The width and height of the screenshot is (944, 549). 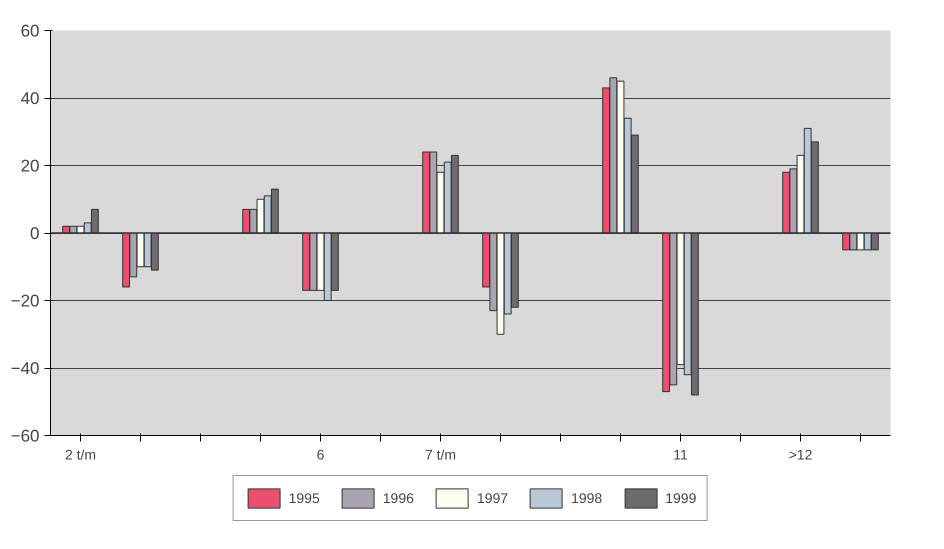 I want to click on y-tick-label: −20, so click(x=25, y=301).